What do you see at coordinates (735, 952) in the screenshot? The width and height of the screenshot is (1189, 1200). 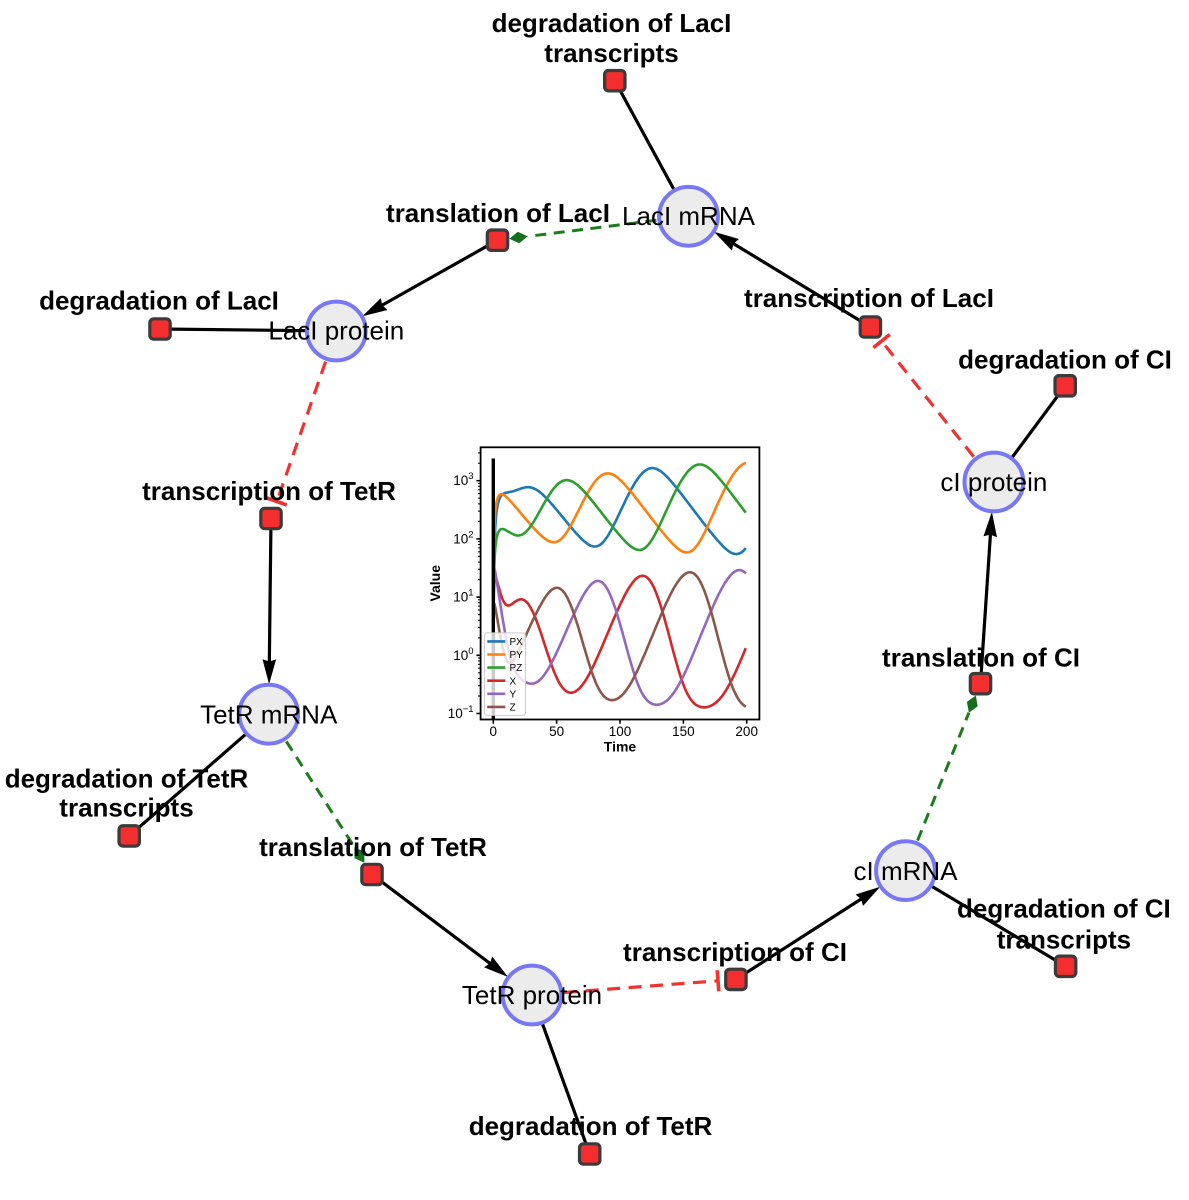 I see `svg-text: transcription of CI` at bounding box center [735, 952].